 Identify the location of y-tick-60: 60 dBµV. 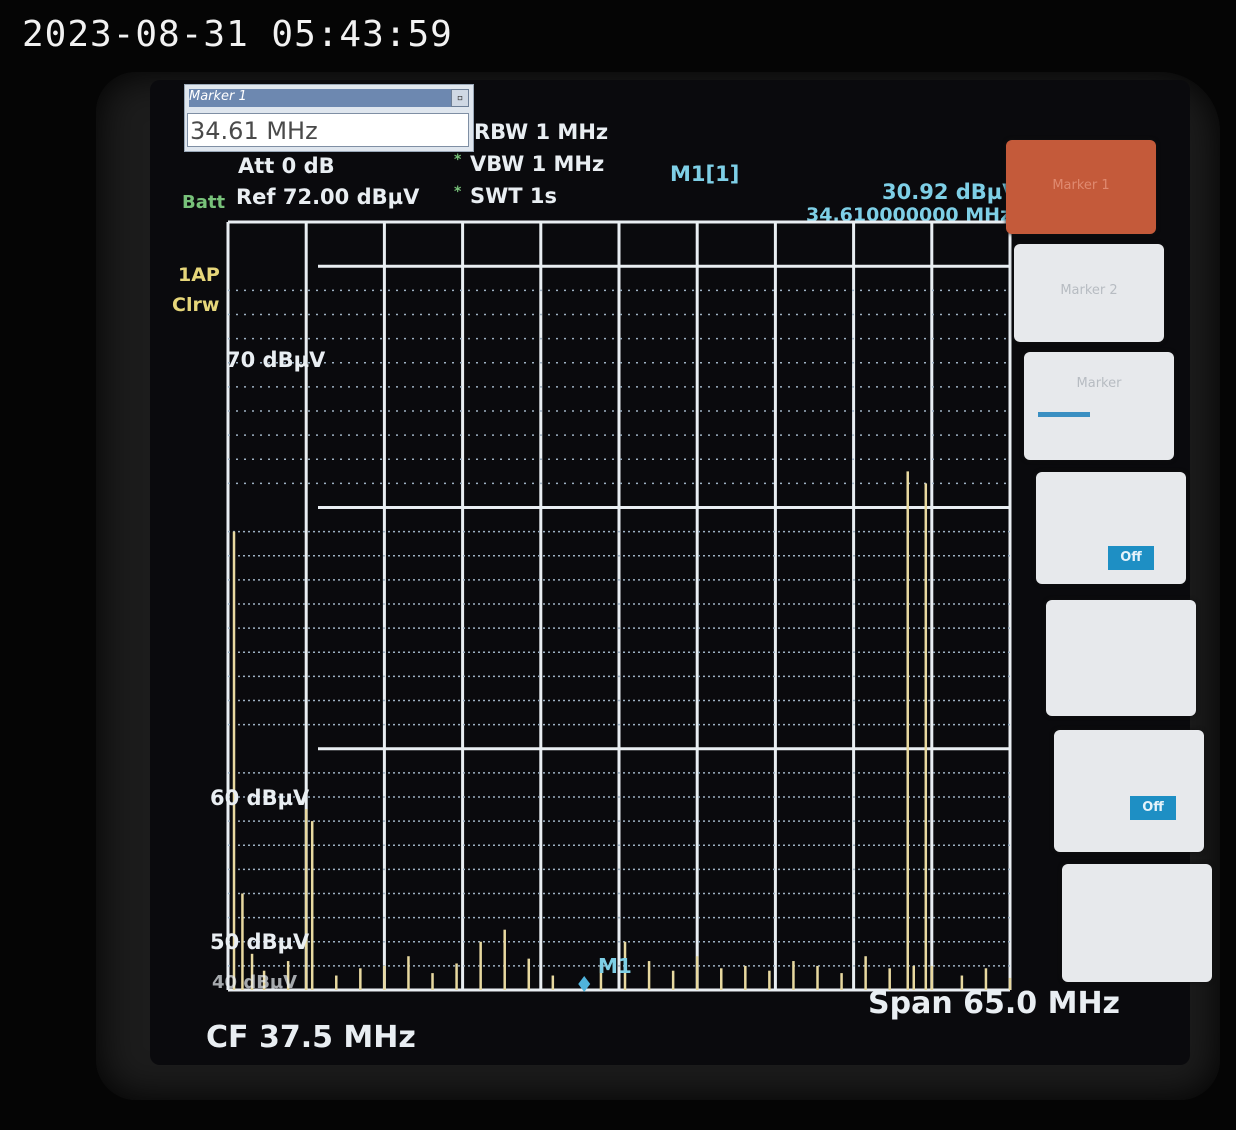
(260, 798).